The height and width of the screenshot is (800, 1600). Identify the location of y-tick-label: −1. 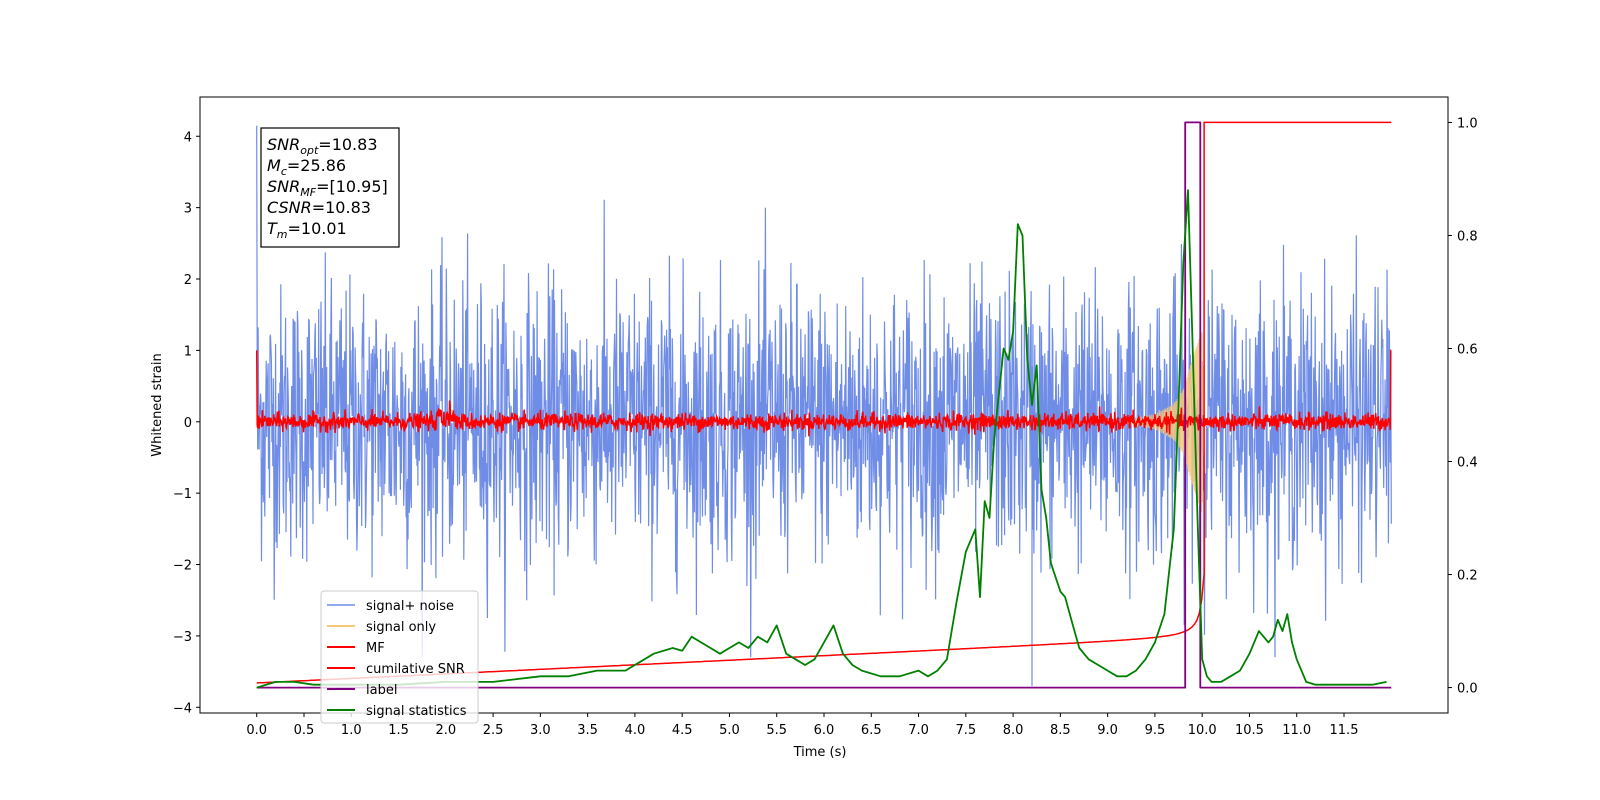
(182, 494).